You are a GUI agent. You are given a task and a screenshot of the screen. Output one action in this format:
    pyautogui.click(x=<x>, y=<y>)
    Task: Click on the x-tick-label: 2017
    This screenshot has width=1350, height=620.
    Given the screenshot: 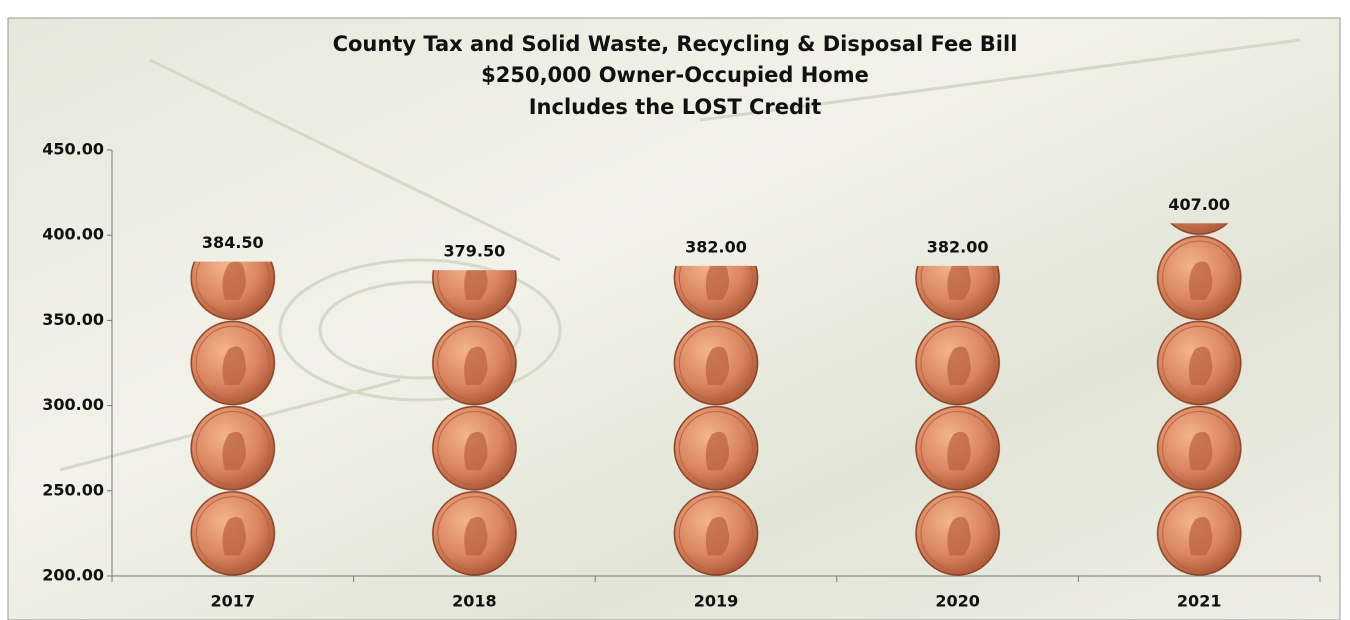 What is the action you would take?
    pyautogui.click(x=233, y=601)
    